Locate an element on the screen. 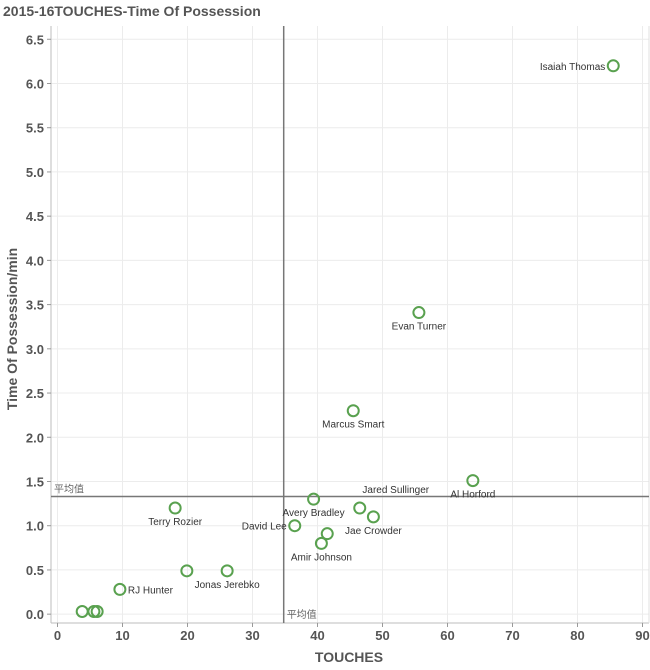 The width and height of the screenshot is (650, 670). x-tick-label: 0 is located at coordinates (57, 635).